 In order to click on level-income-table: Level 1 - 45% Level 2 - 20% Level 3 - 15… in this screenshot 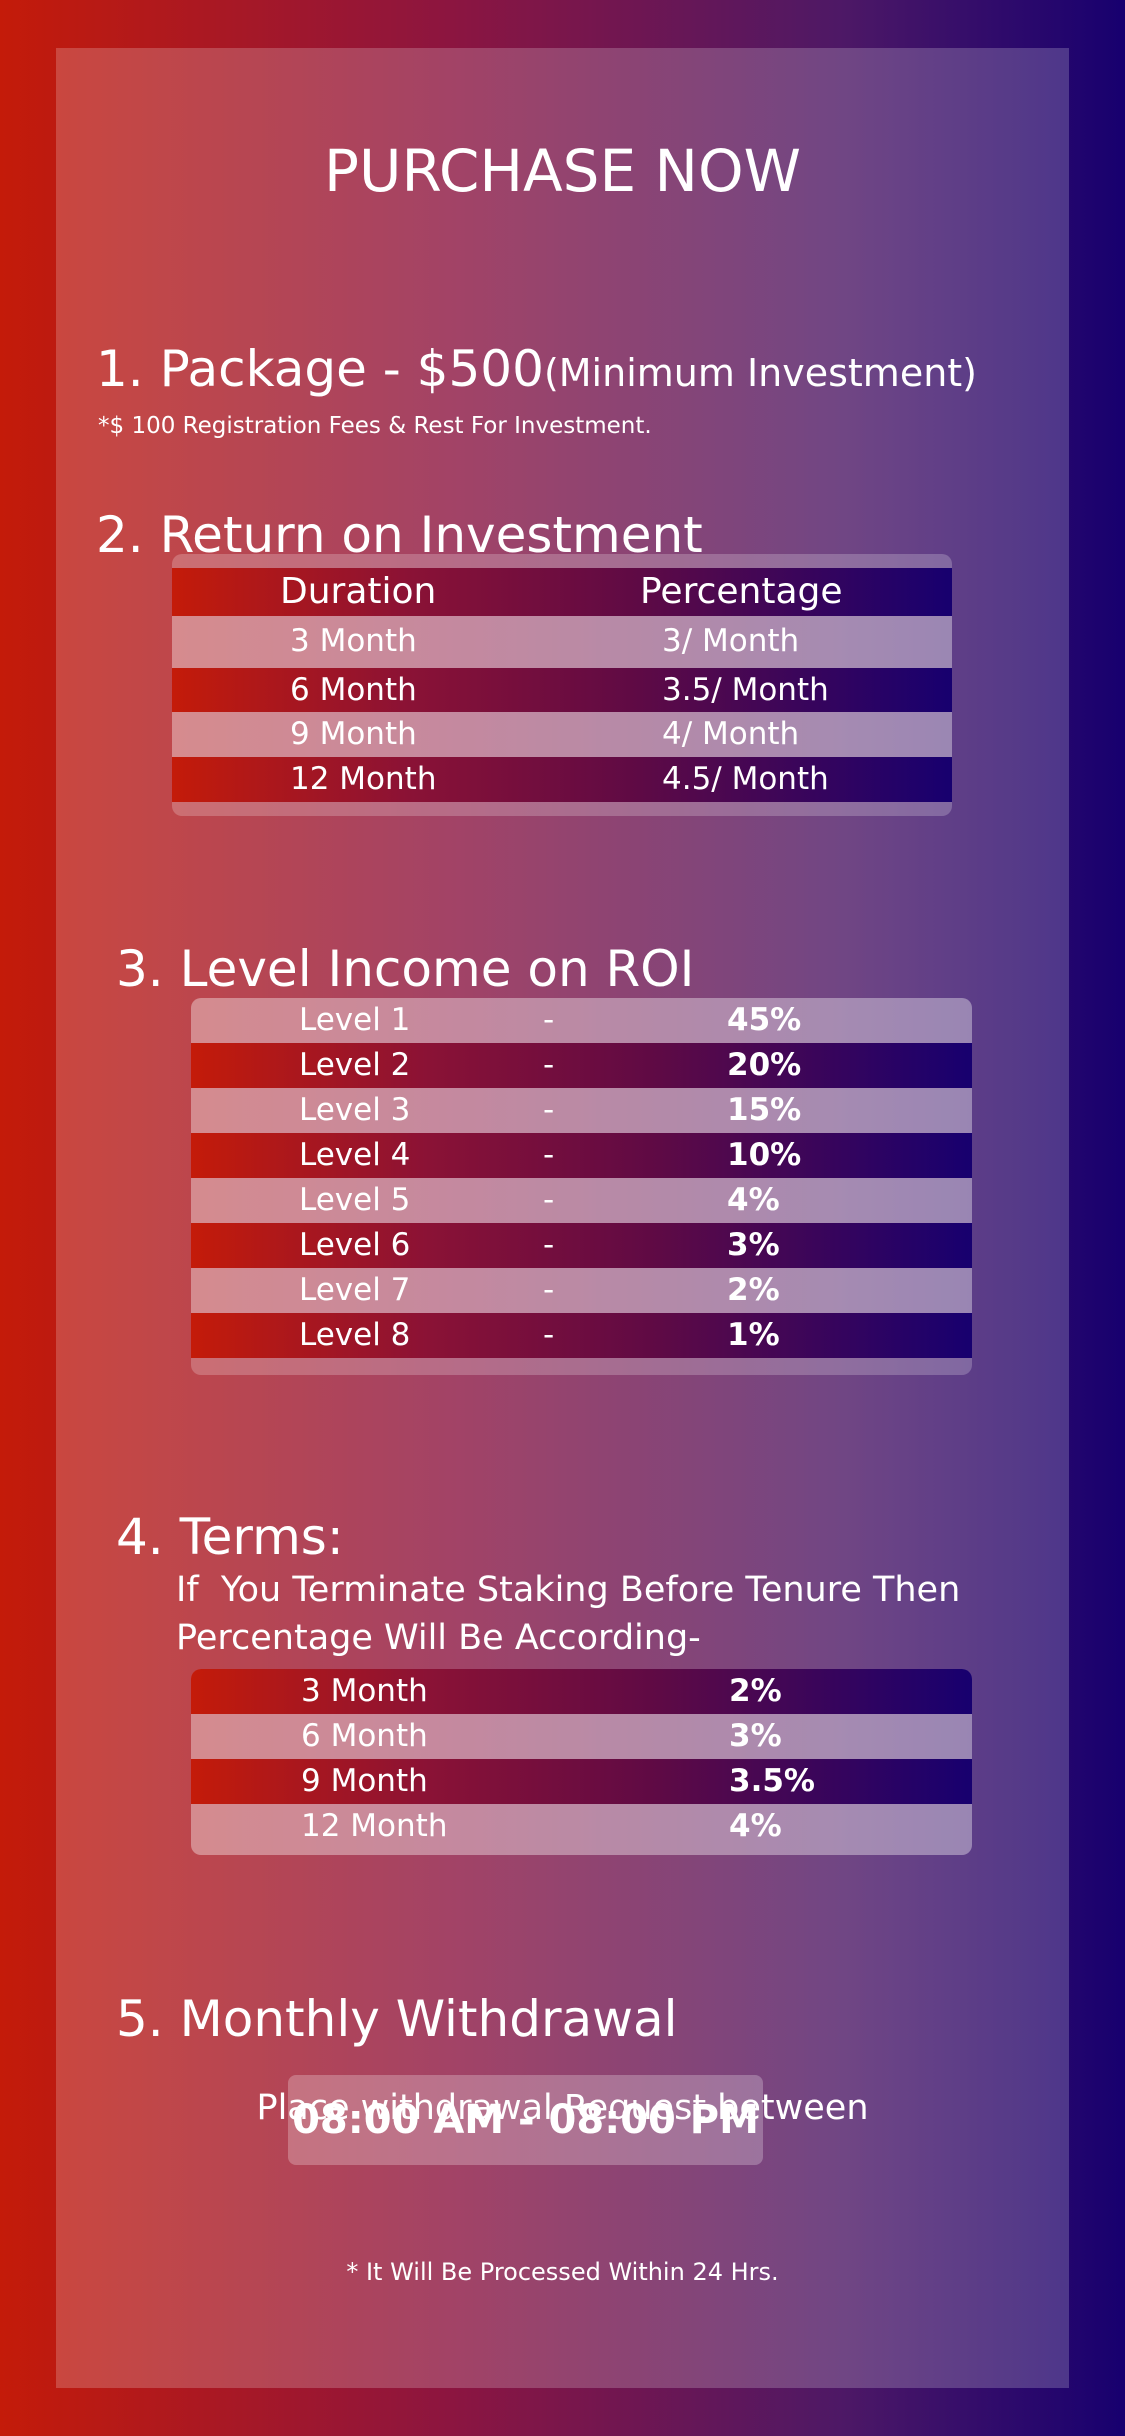, I will do `click(581, 1186)`.